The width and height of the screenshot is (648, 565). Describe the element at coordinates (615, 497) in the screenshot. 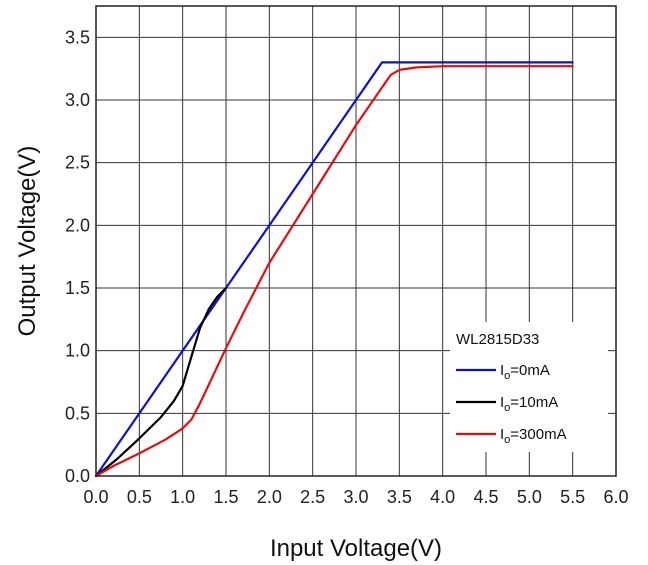

I see `x-tick-label: 6.0` at that location.